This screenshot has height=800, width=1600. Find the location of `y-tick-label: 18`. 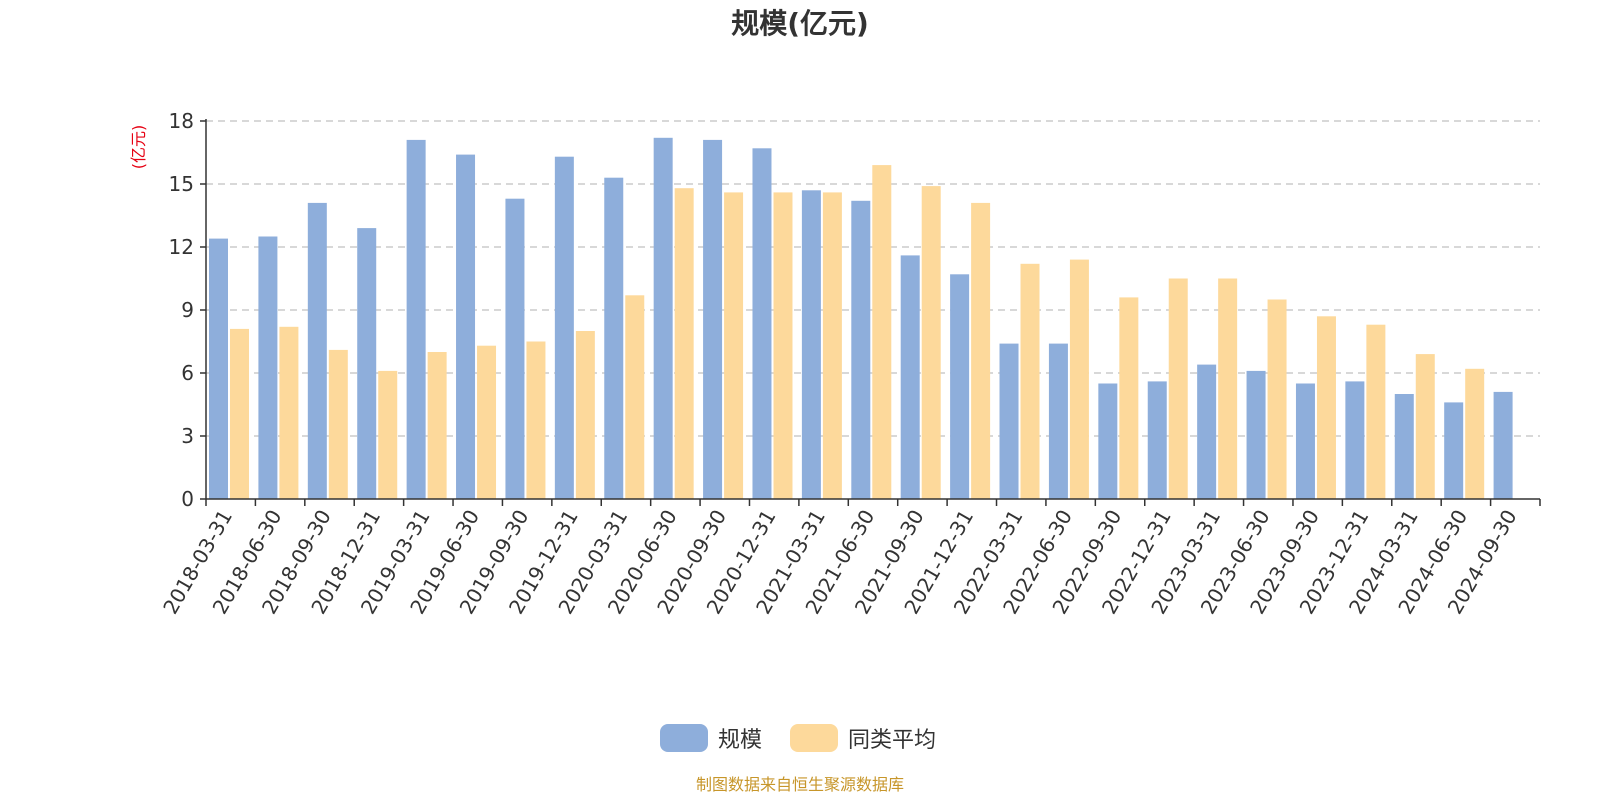

y-tick-label: 18 is located at coordinates (181, 121).